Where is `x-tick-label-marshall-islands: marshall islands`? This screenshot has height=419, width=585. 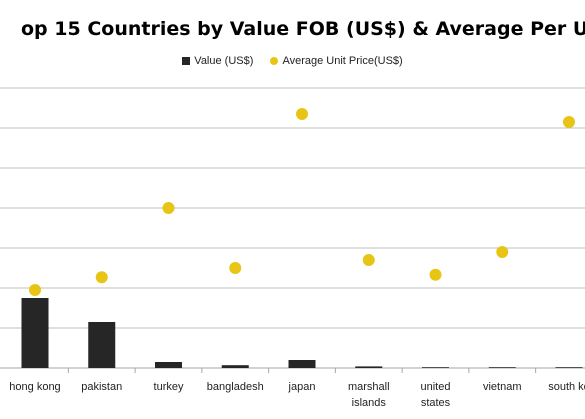 x-tick-label-marshall-islands: marshall islands is located at coordinates (369, 395).